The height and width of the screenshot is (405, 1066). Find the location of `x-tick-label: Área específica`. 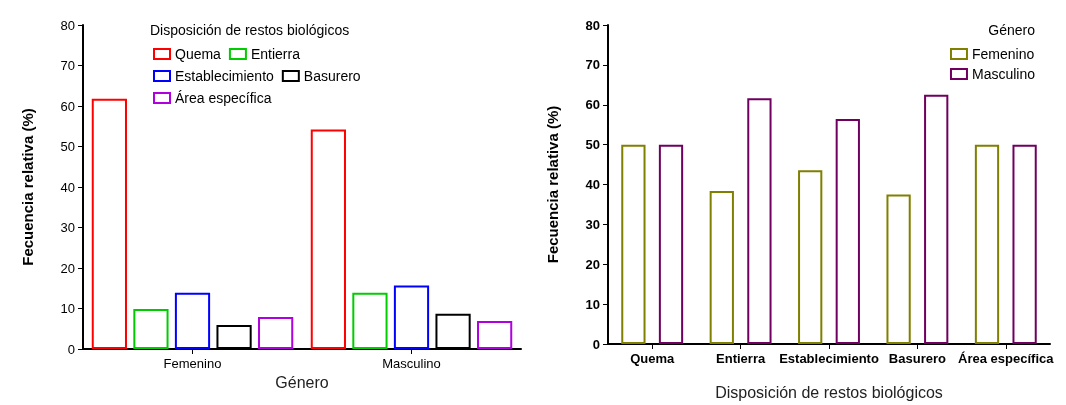

x-tick-label: Área específica is located at coordinates (1006, 358).